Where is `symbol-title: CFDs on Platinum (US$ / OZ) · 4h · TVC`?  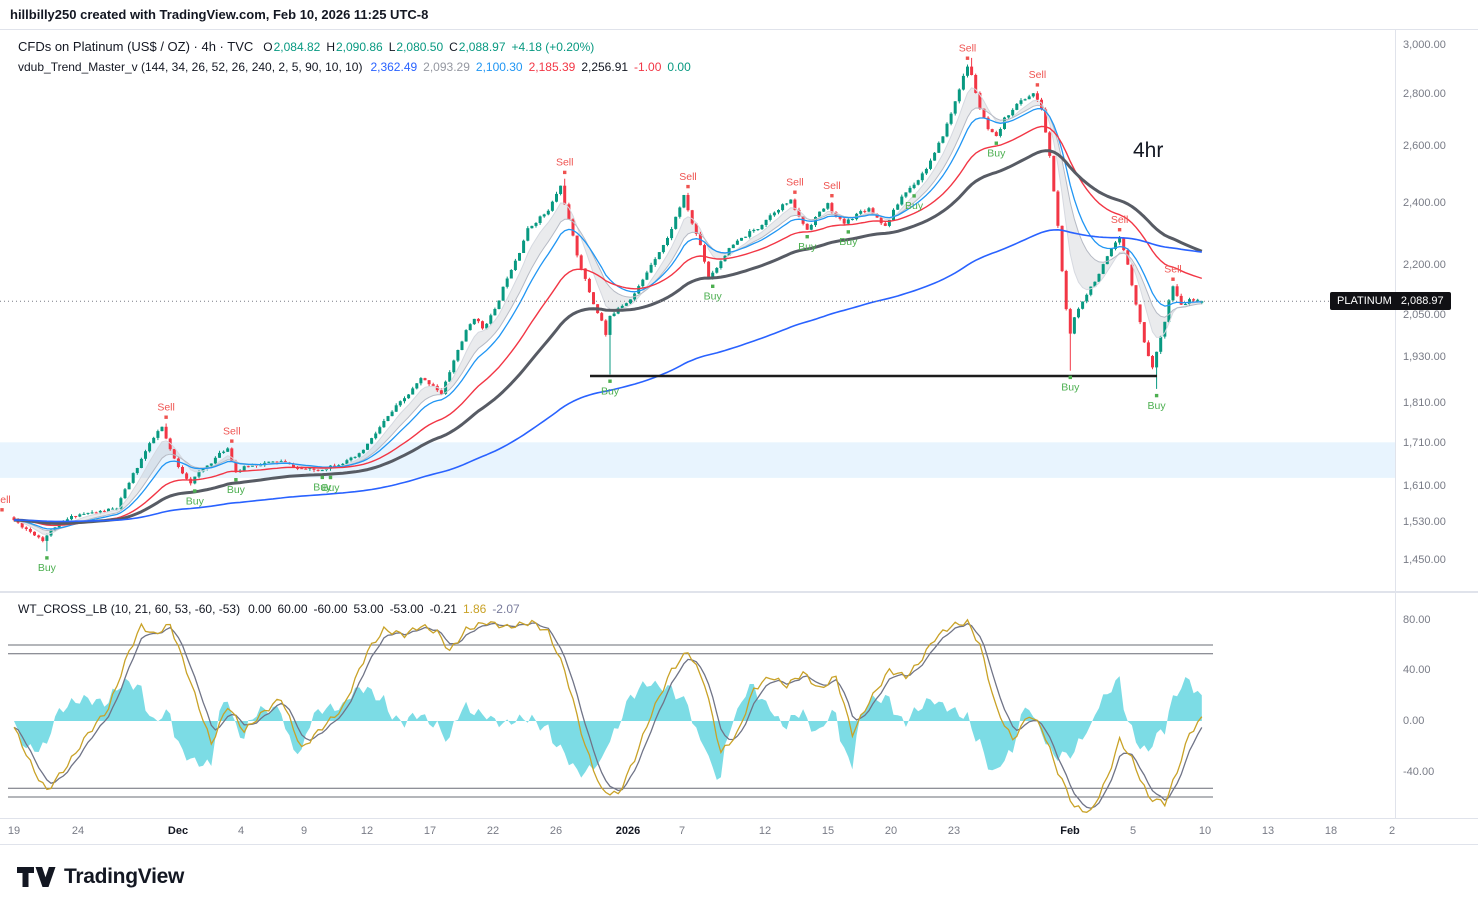
symbol-title: CFDs on Platinum (US$ / OZ) · 4h · TVC is located at coordinates (136, 46).